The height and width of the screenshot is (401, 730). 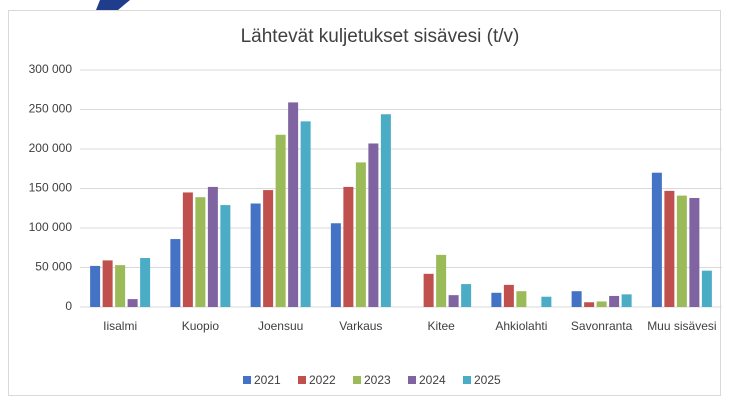 I want to click on x-tick-label: Kuopio, so click(x=200, y=326).